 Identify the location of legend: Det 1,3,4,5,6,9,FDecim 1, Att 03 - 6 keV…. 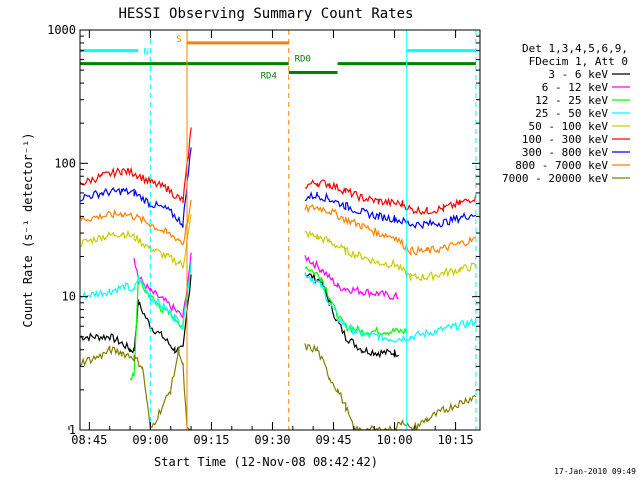
(566, 113).